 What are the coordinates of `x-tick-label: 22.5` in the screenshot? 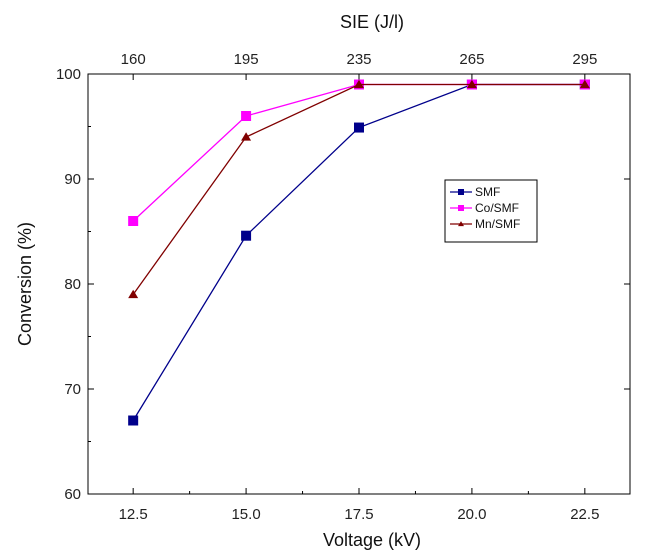 It's located at (584, 514).